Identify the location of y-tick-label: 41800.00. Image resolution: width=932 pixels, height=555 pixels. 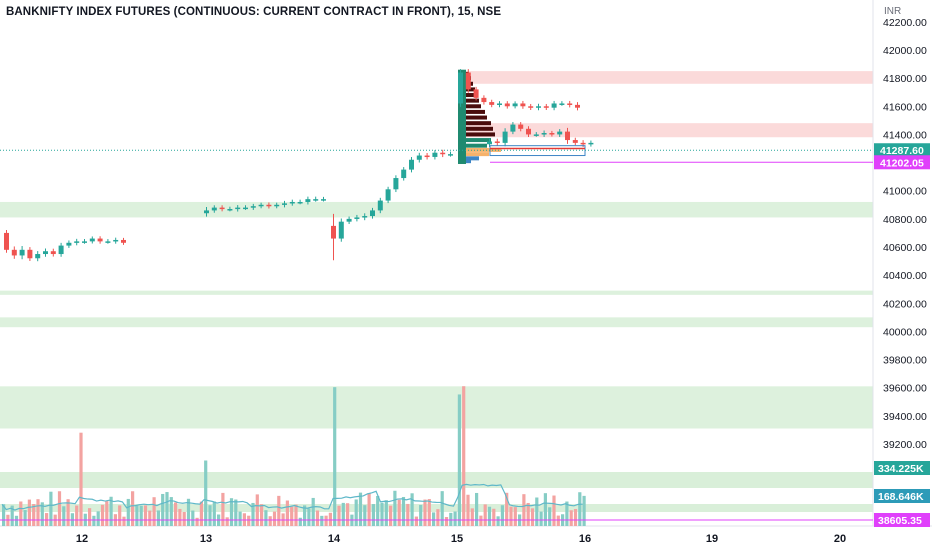
(905, 79).